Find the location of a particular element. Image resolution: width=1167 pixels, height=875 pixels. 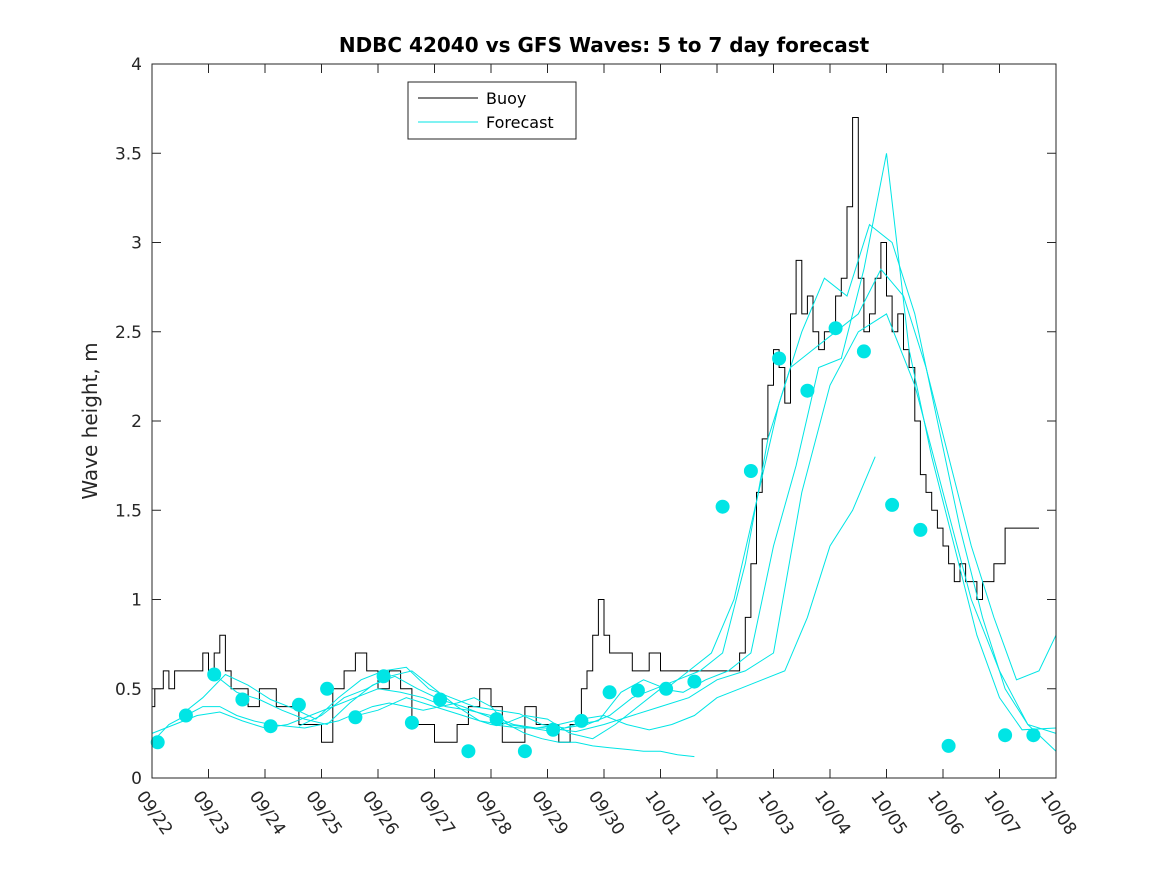

y-axis-label: Wave height, m is located at coordinates (90, 420).